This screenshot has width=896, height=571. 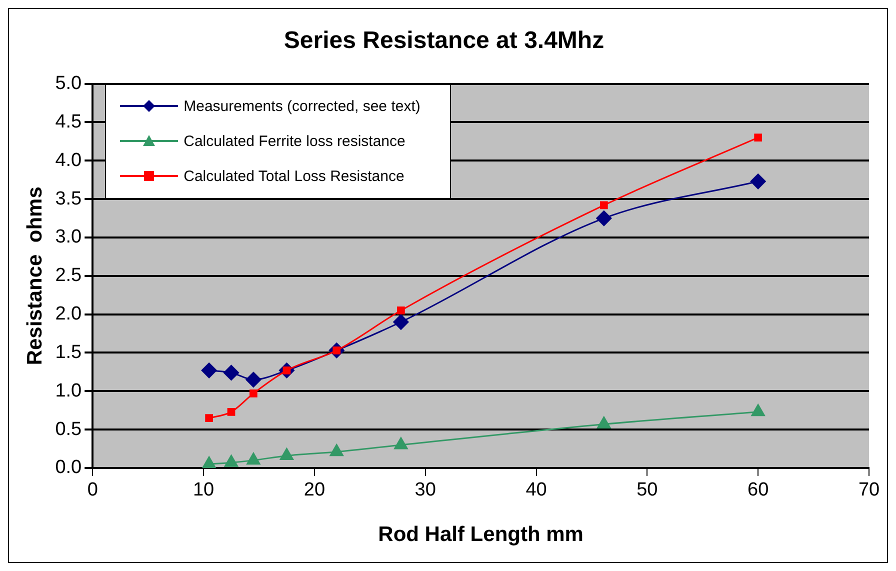 I want to click on x-tick-label: 0, so click(x=92, y=490).